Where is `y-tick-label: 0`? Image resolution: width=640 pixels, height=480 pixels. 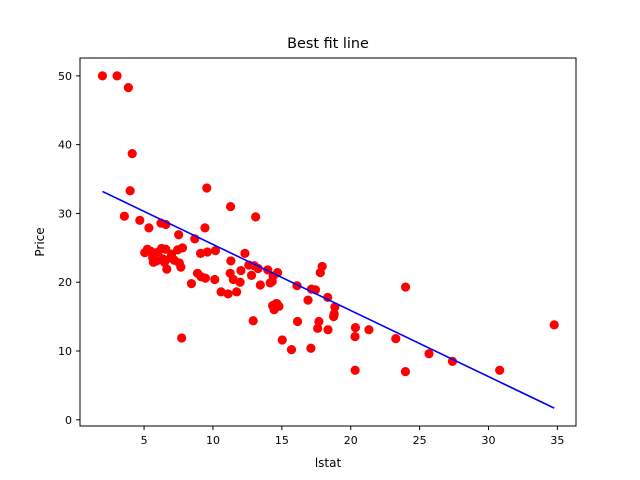
y-tick-label: 0 is located at coordinates (68, 420).